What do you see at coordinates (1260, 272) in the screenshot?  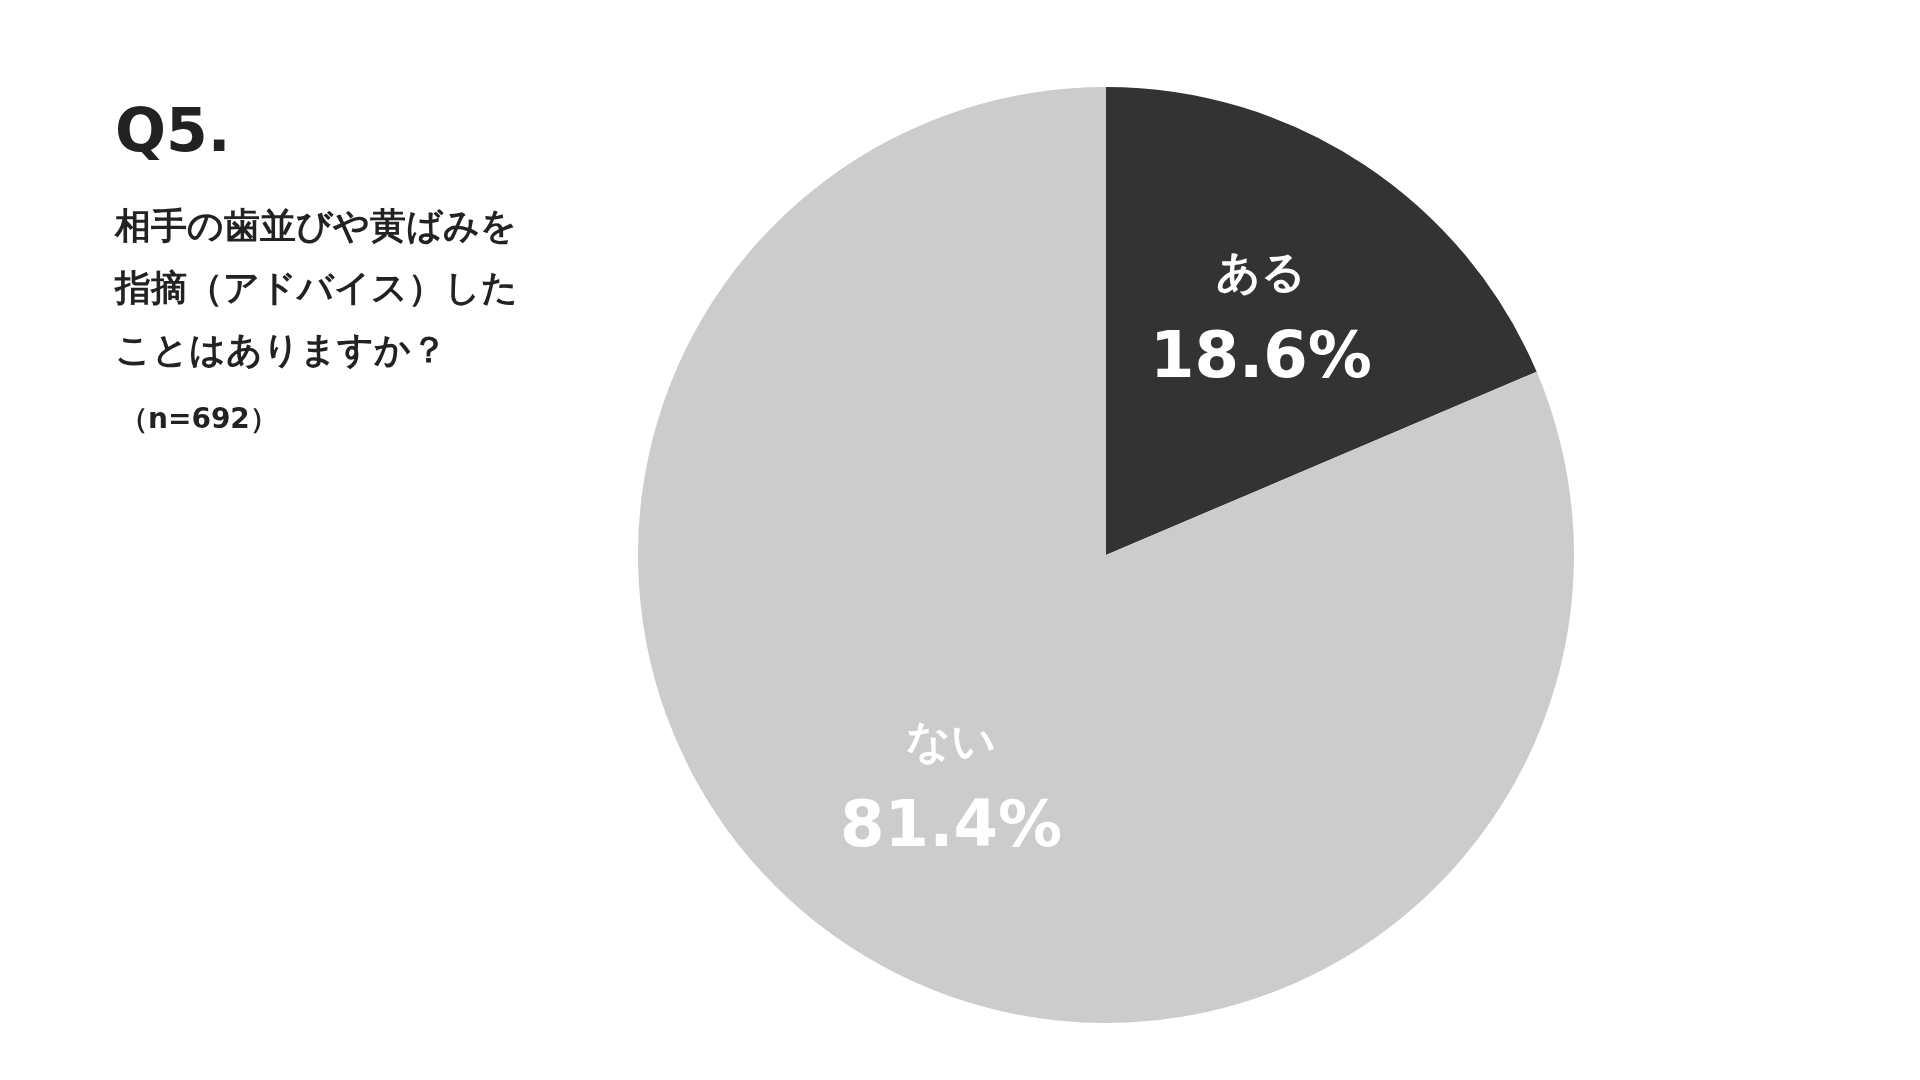 I see `slice-label: ある` at bounding box center [1260, 272].